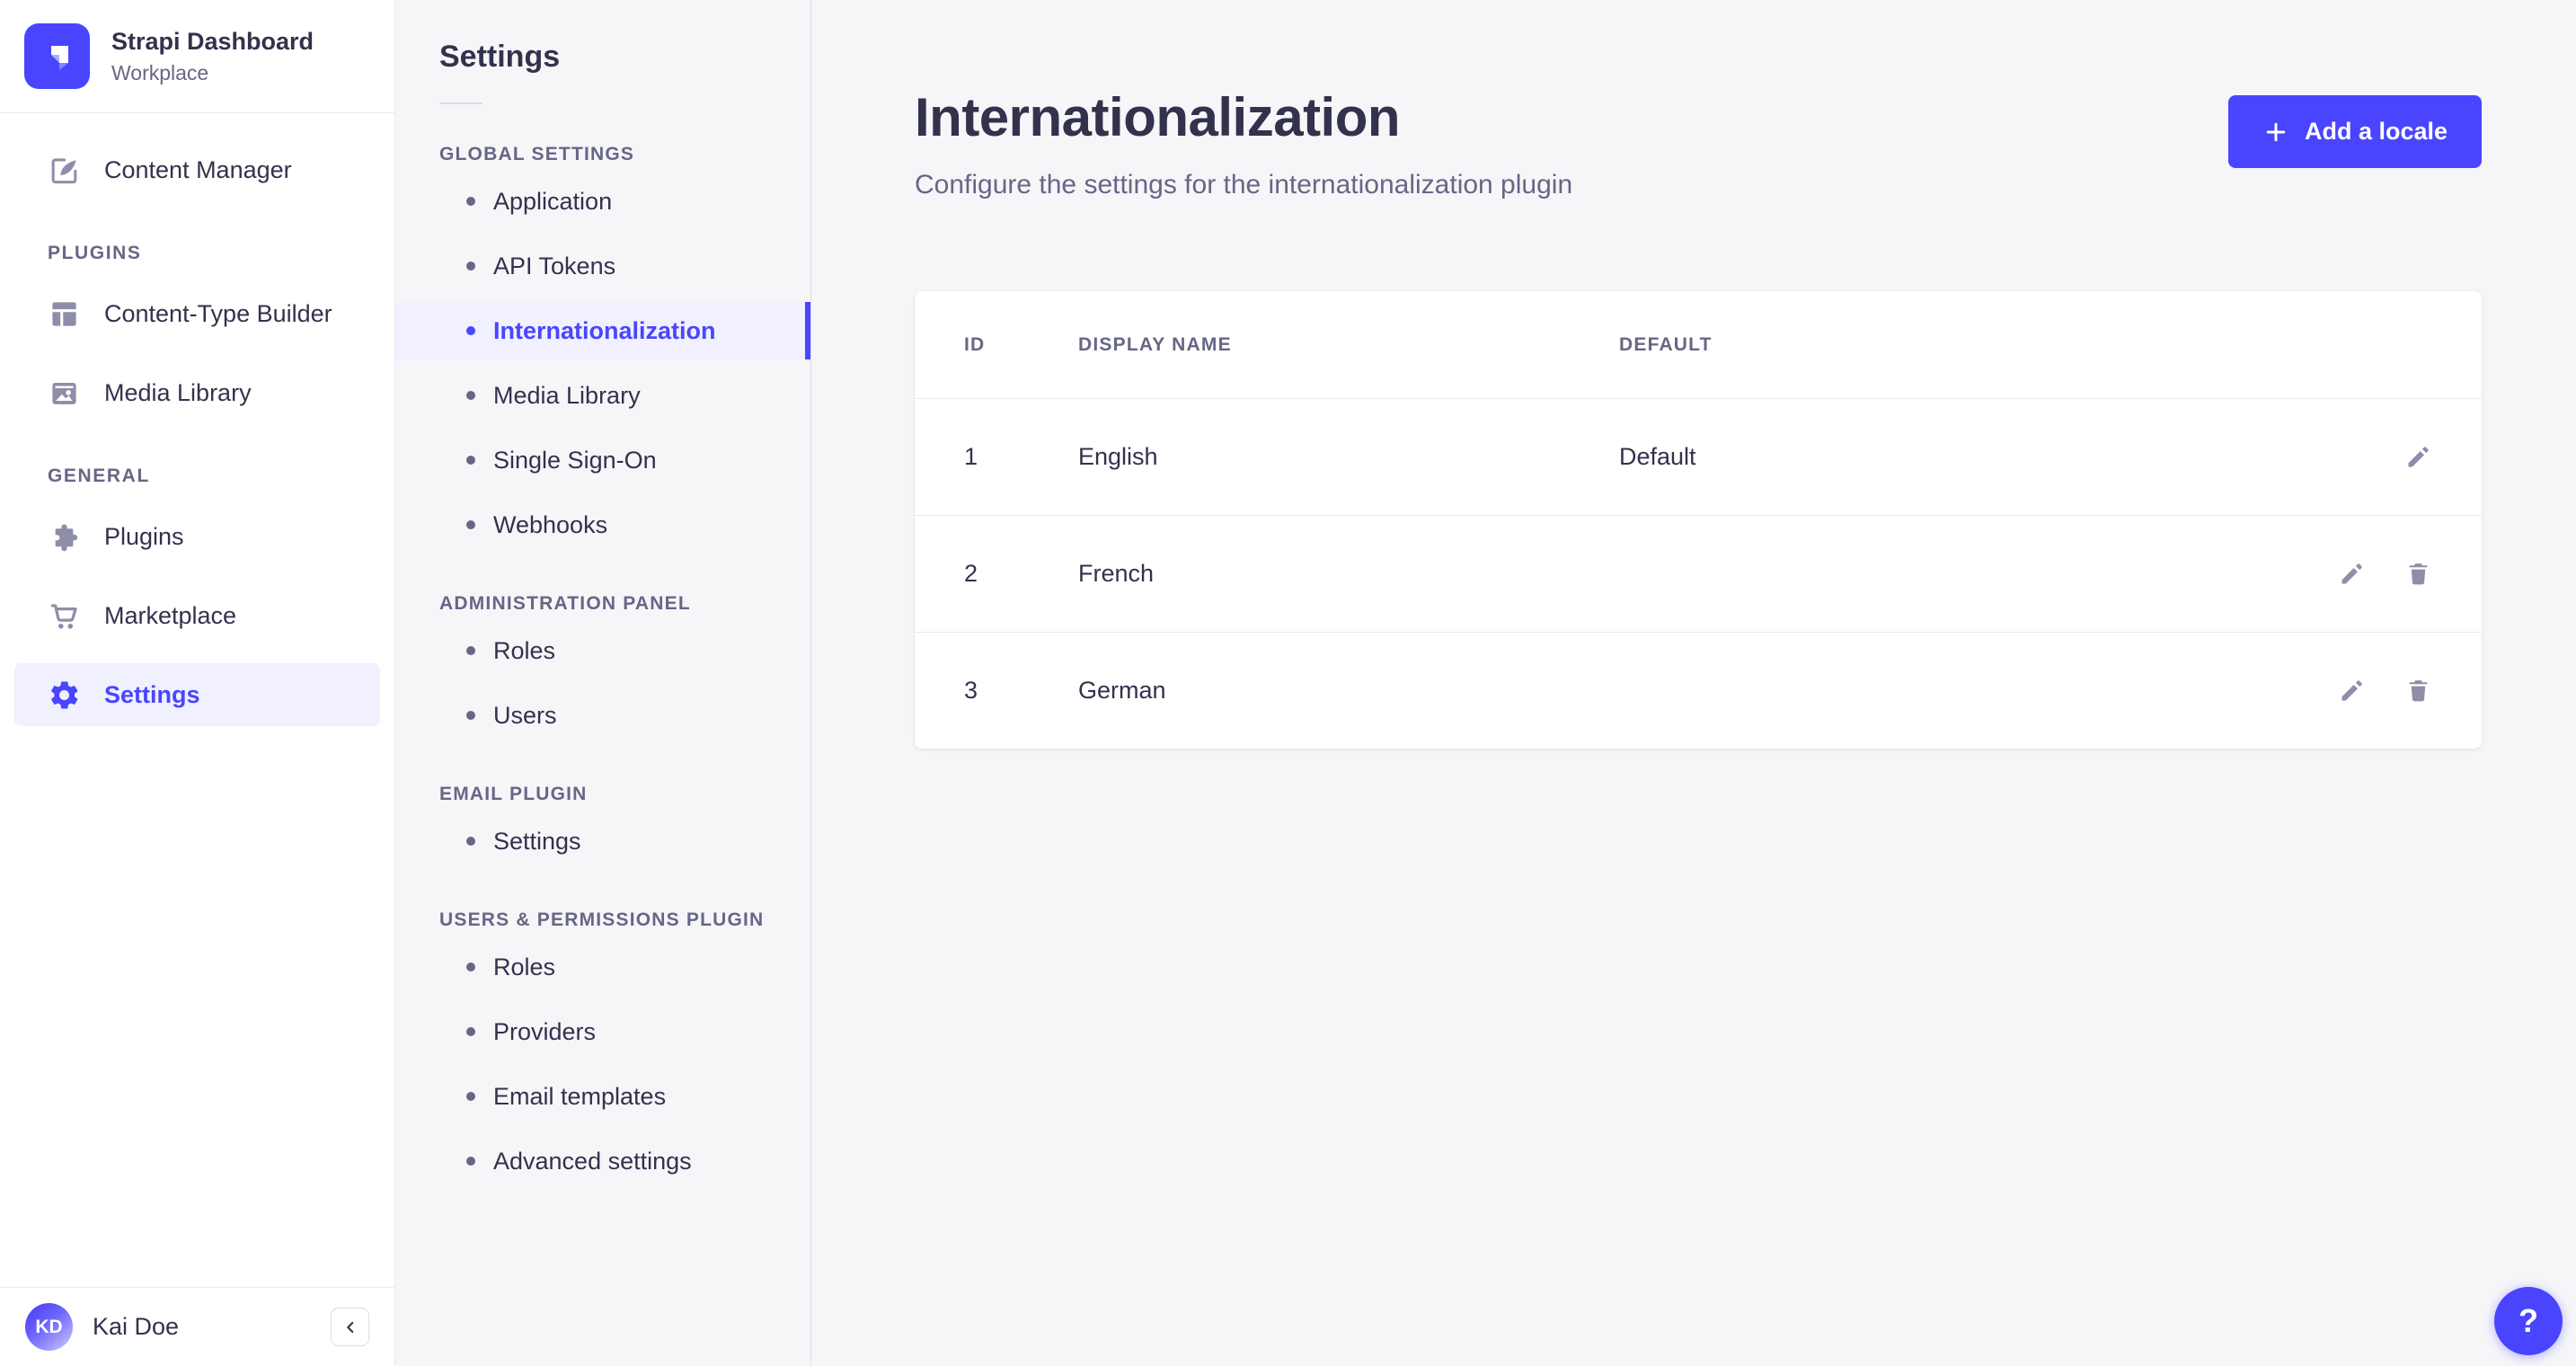 The height and width of the screenshot is (1366, 2576). I want to click on subnav-item-webhooks: Webhooks, so click(602, 525).